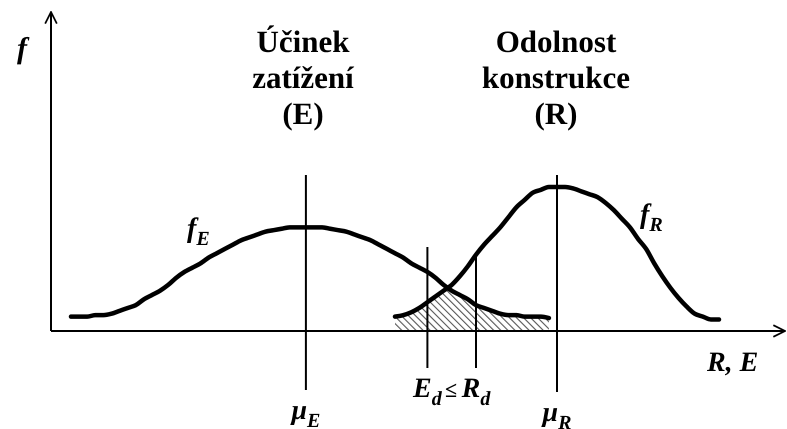 This screenshot has height=429, width=787. What do you see at coordinates (304, 412) in the screenshot?
I see `x-tick-label: μ$_{E}$` at bounding box center [304, 412].